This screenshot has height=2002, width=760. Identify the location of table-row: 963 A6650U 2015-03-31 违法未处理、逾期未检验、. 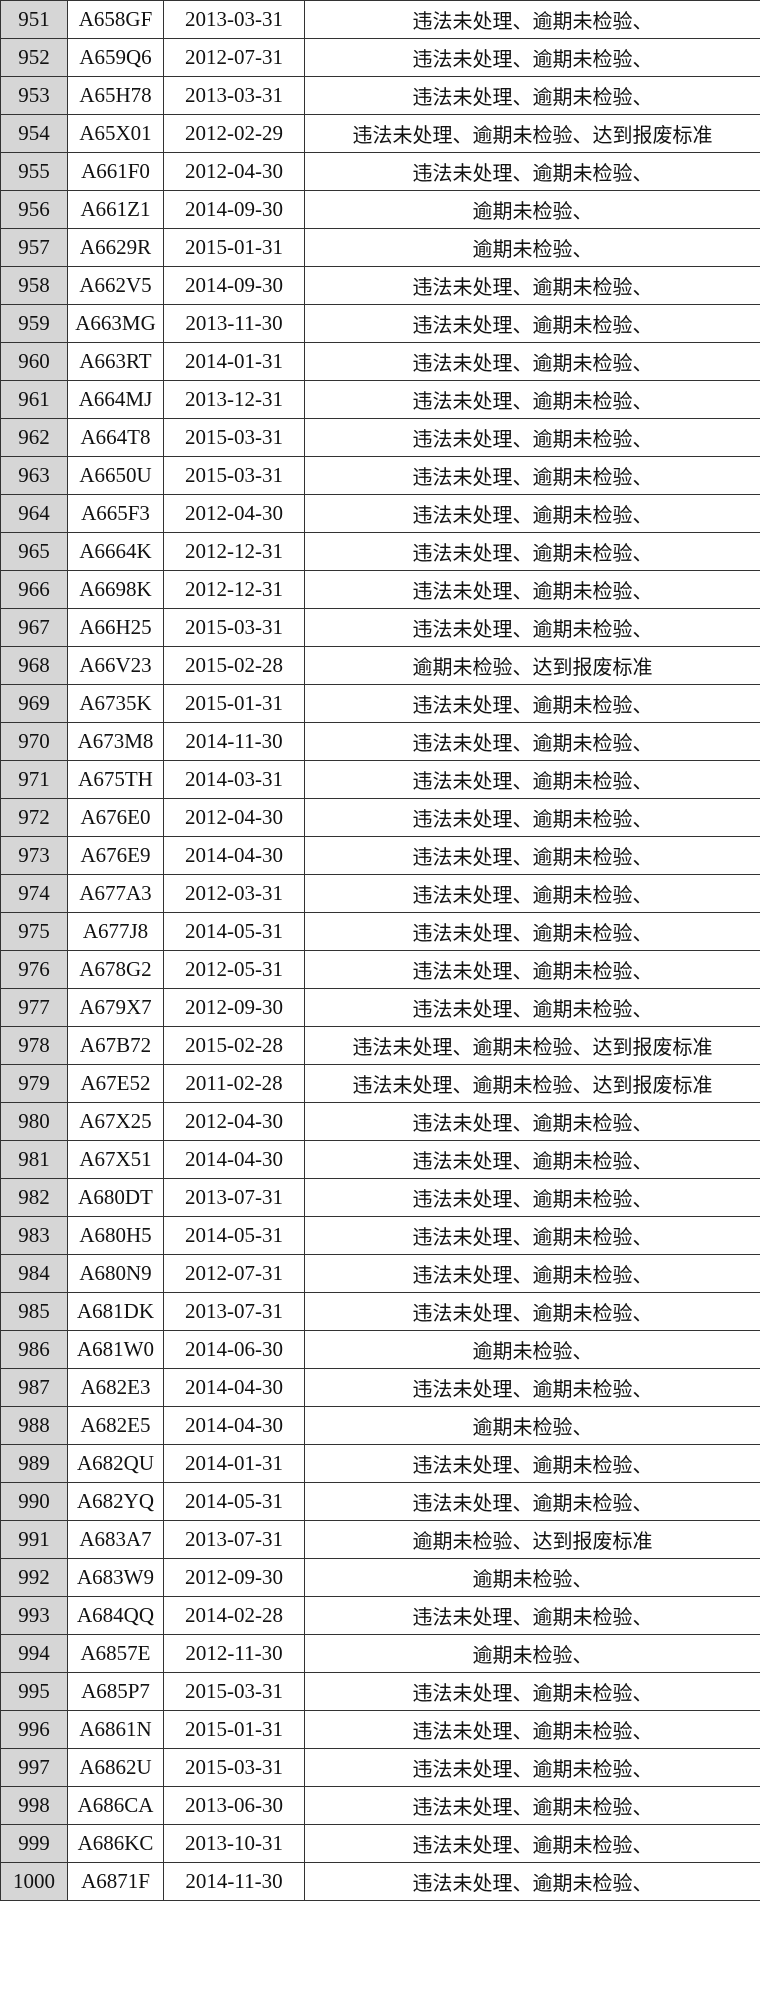
(380, 475).